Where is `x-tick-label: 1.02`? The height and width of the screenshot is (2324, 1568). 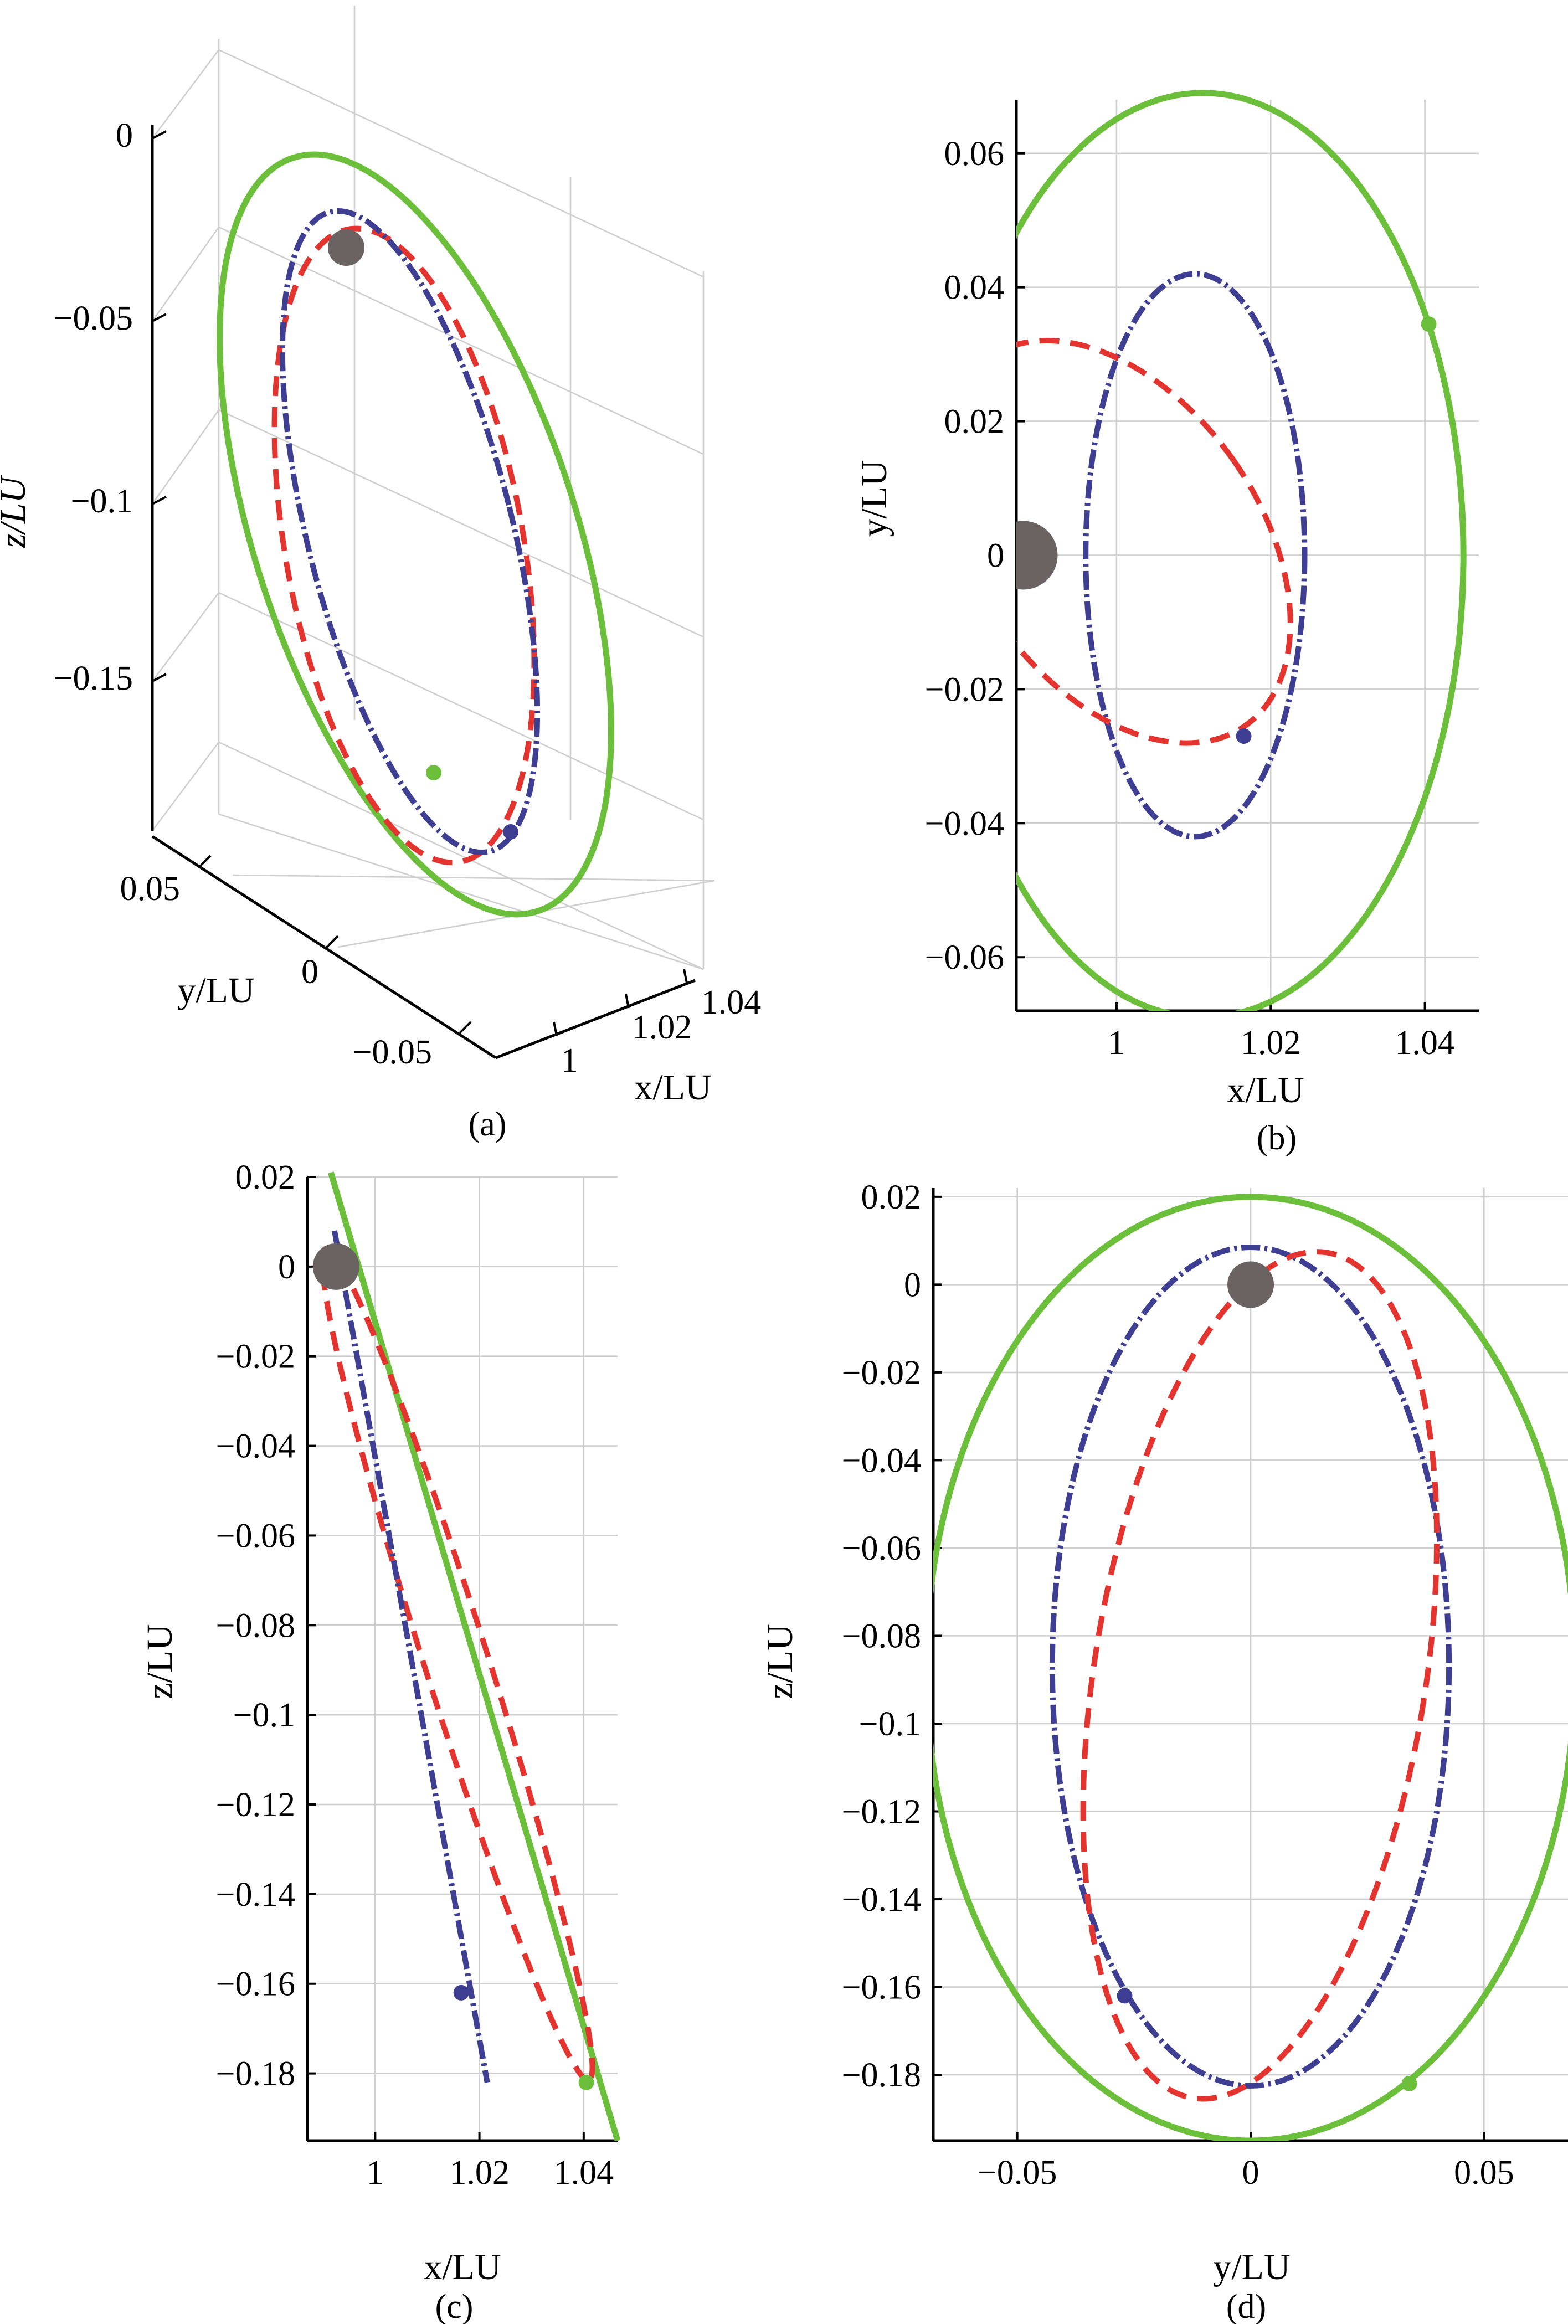
x-tick-label: 1.02 is located at coordinates (662, 1027).